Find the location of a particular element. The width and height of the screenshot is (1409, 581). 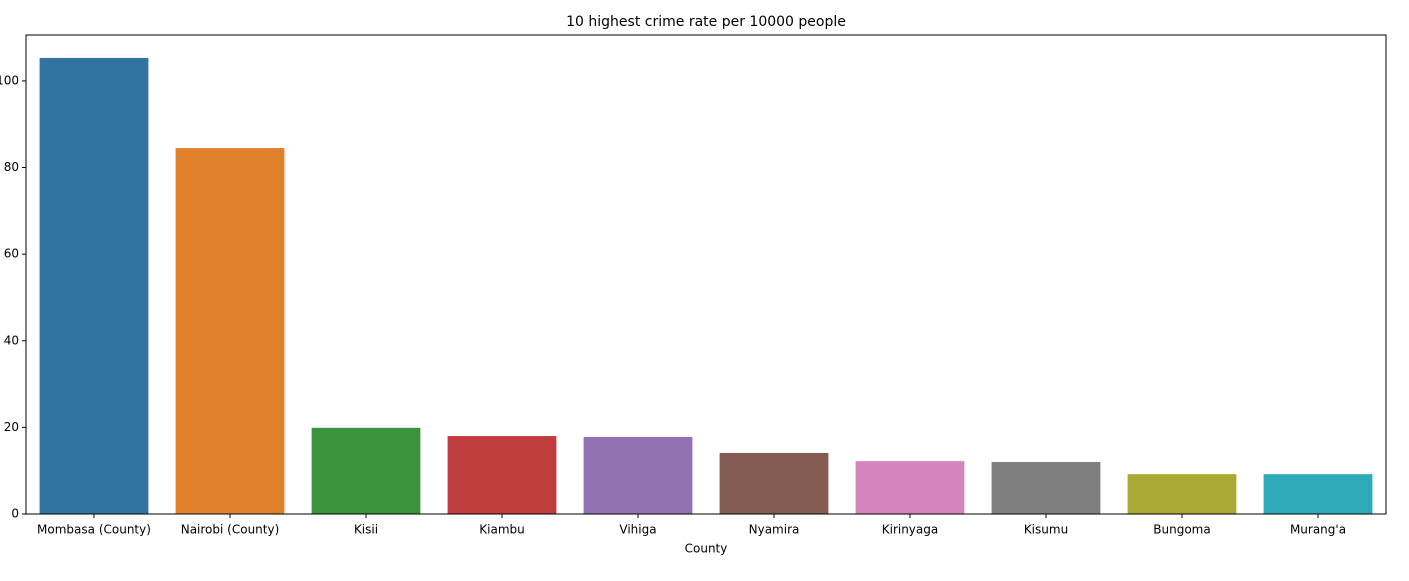

x-tick-label: Kisii is located at coordinates (366, 530).